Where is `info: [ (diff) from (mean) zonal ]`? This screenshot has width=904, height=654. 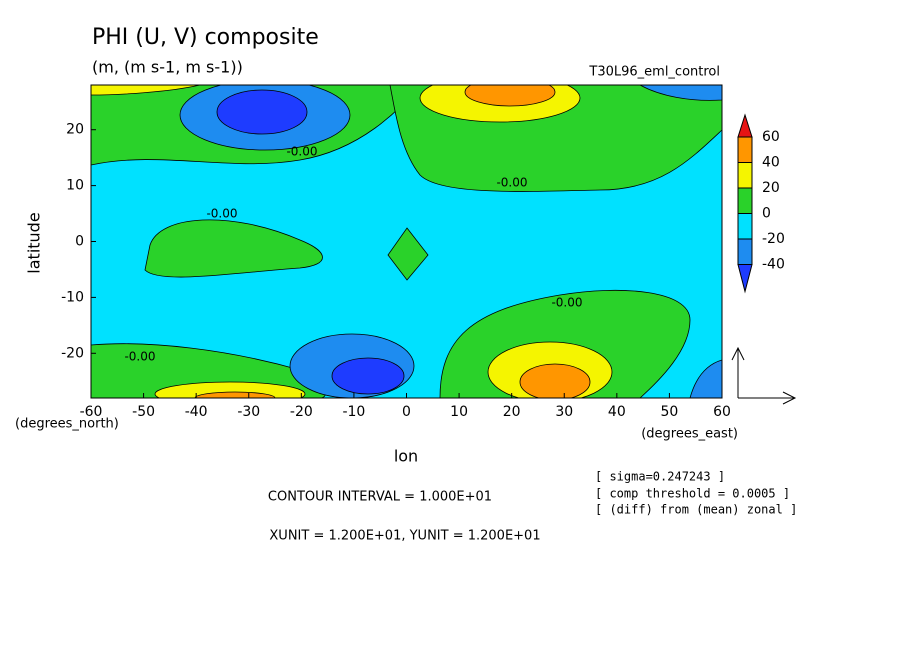
info: [ (diff) from (mean) zonal ] is located at coordinates (696, 510).